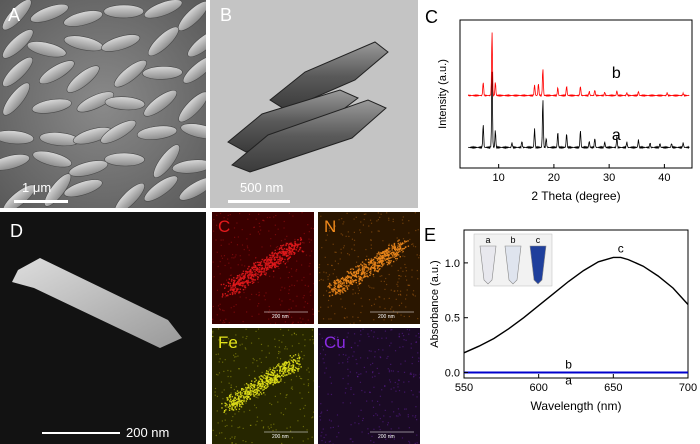  What do you see at coordinates (488, 265) in the screenshot?
I see `inset-tube` at bounding box center [488, 265].